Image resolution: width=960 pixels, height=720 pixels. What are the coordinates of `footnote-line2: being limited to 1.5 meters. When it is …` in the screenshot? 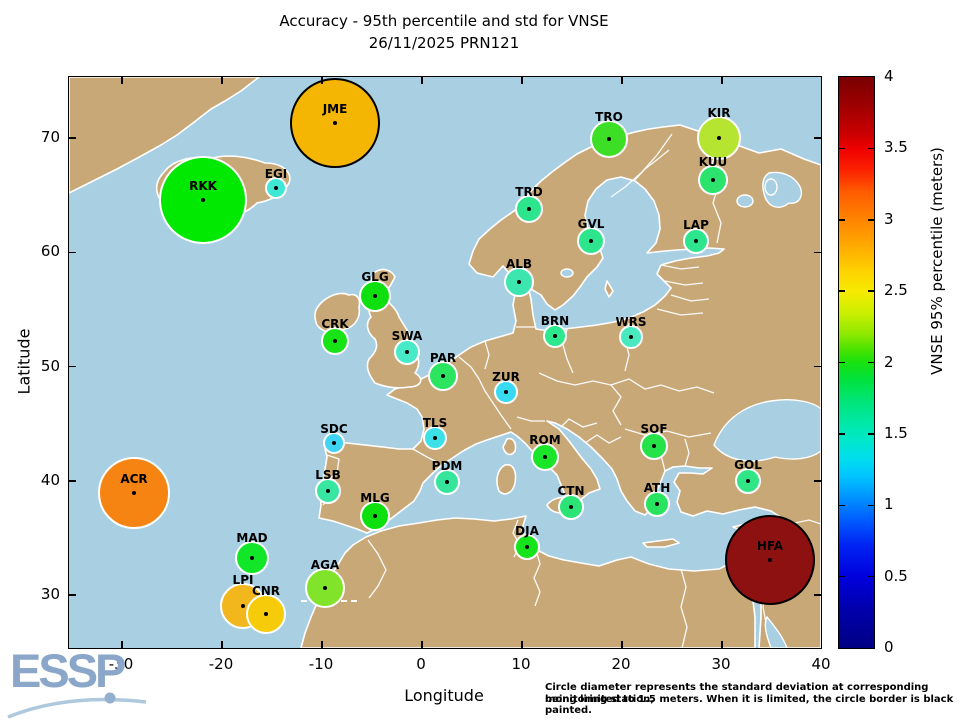 It's located at (749, 705).